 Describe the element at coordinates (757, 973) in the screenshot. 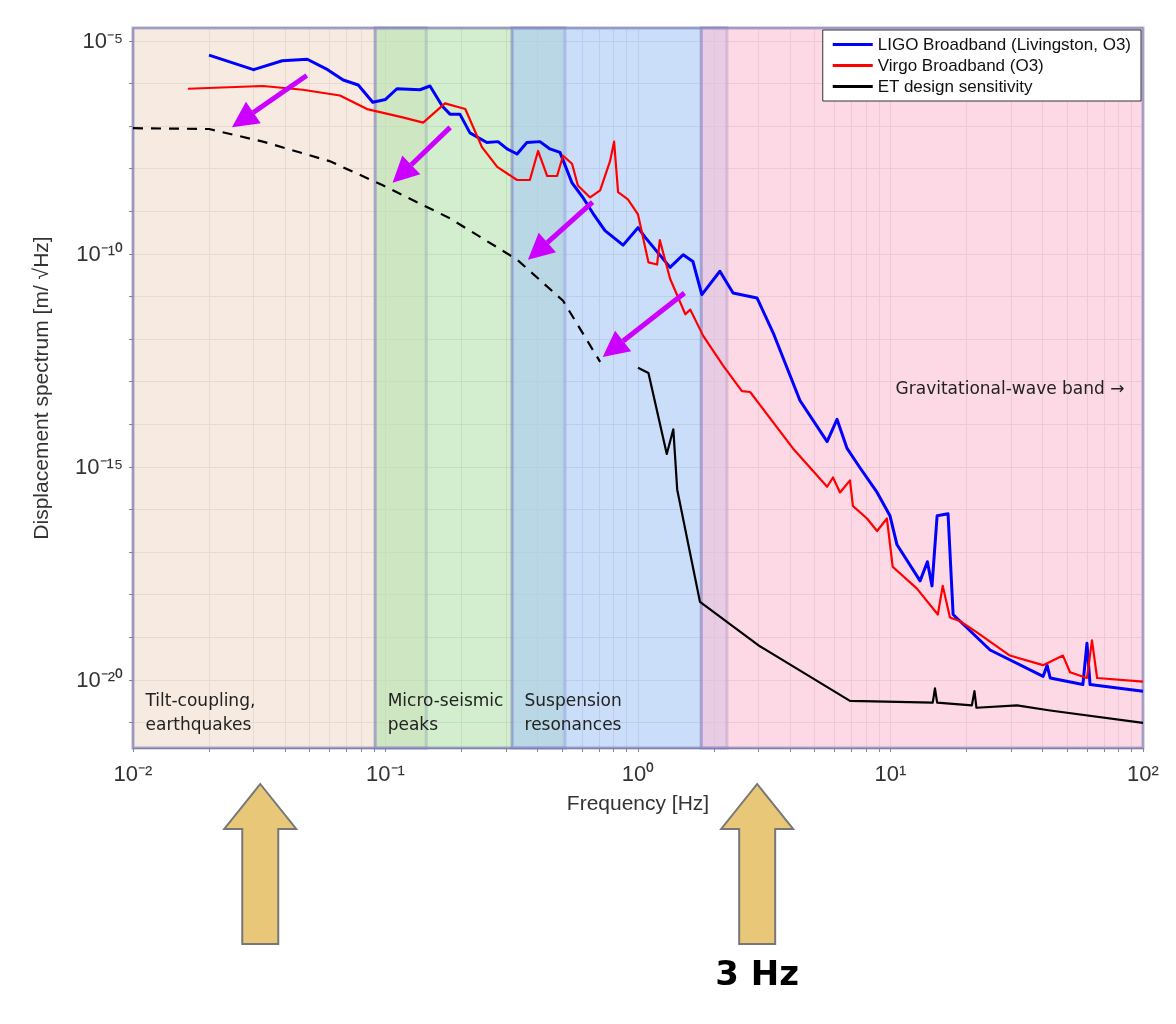

I see `text: 3 Hz` at that location.